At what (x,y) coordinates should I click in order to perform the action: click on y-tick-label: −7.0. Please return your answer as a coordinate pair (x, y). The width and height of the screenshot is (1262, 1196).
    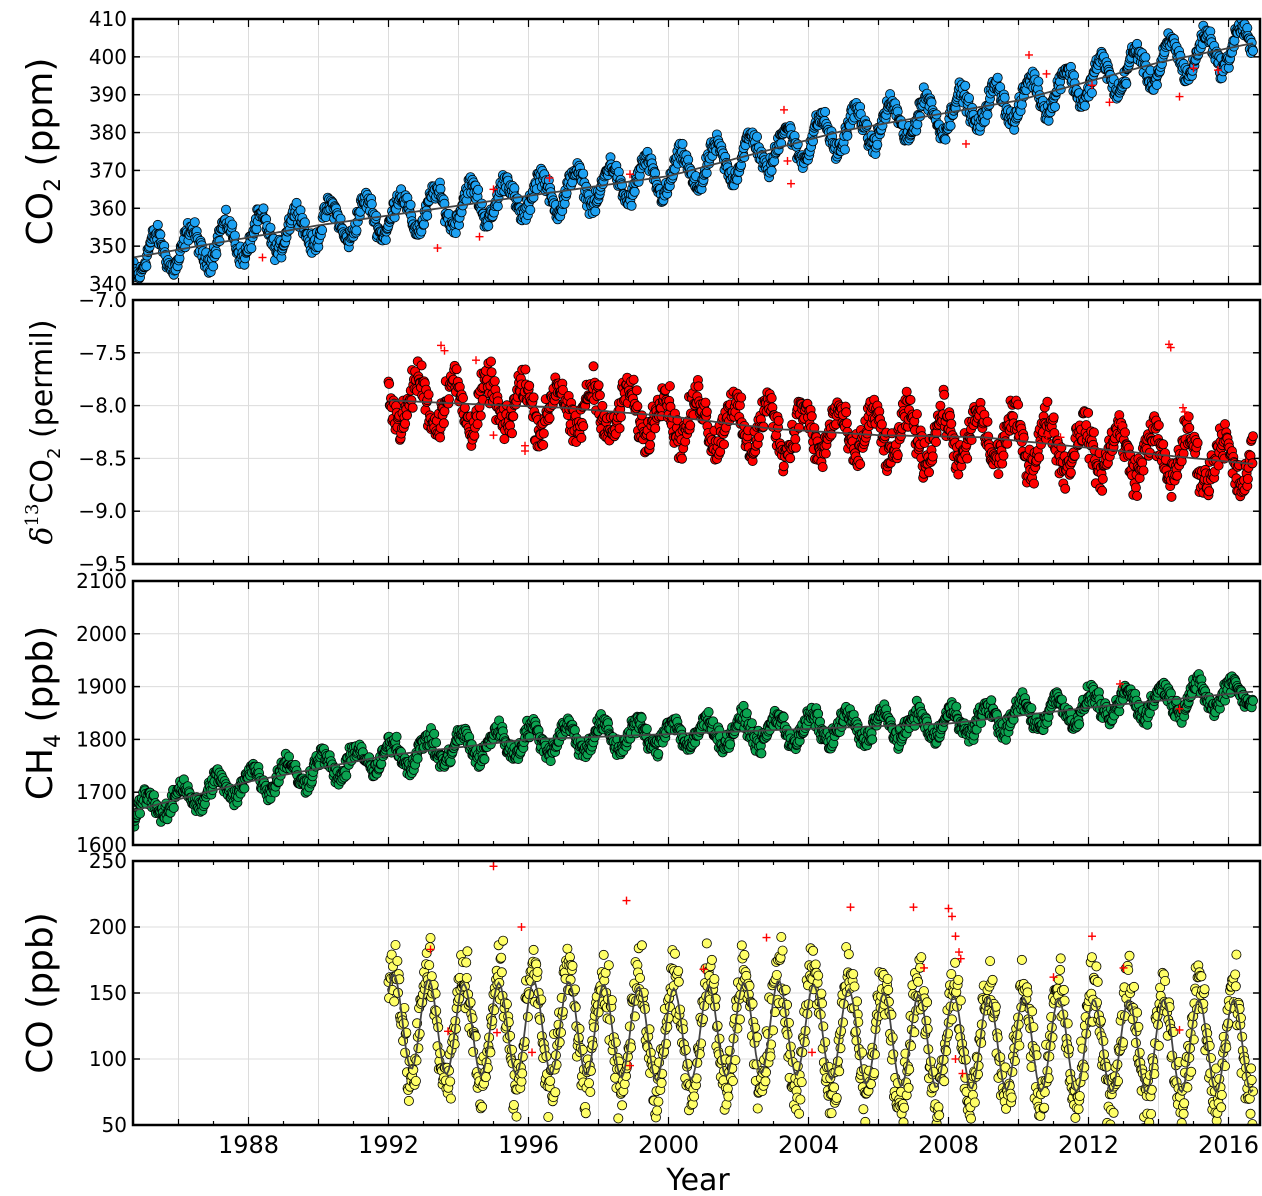
    Looking at the image, I should click on (102, 300).